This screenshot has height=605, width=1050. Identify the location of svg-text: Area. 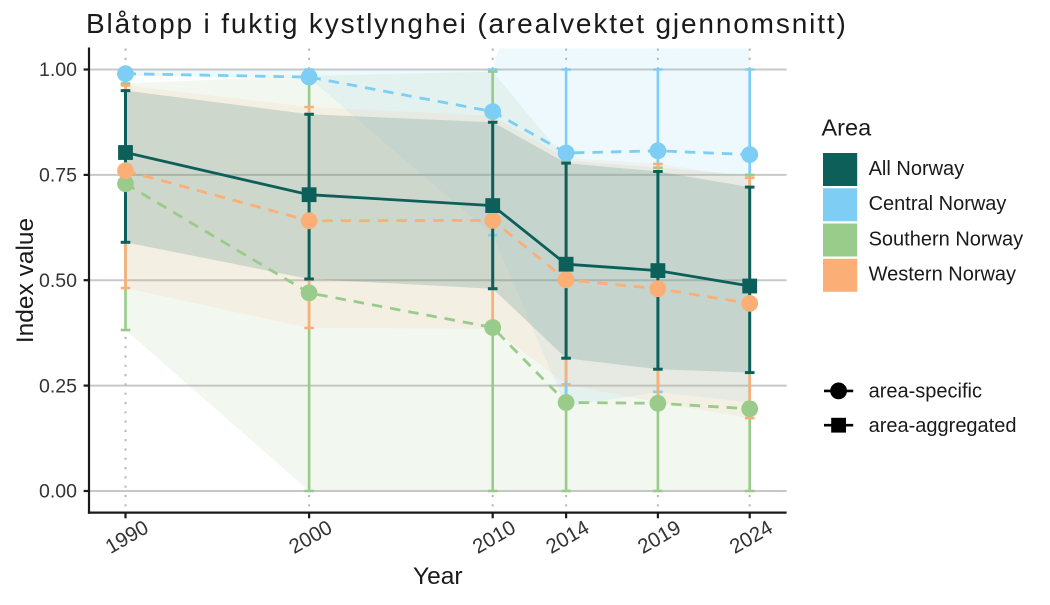
(847, 128).